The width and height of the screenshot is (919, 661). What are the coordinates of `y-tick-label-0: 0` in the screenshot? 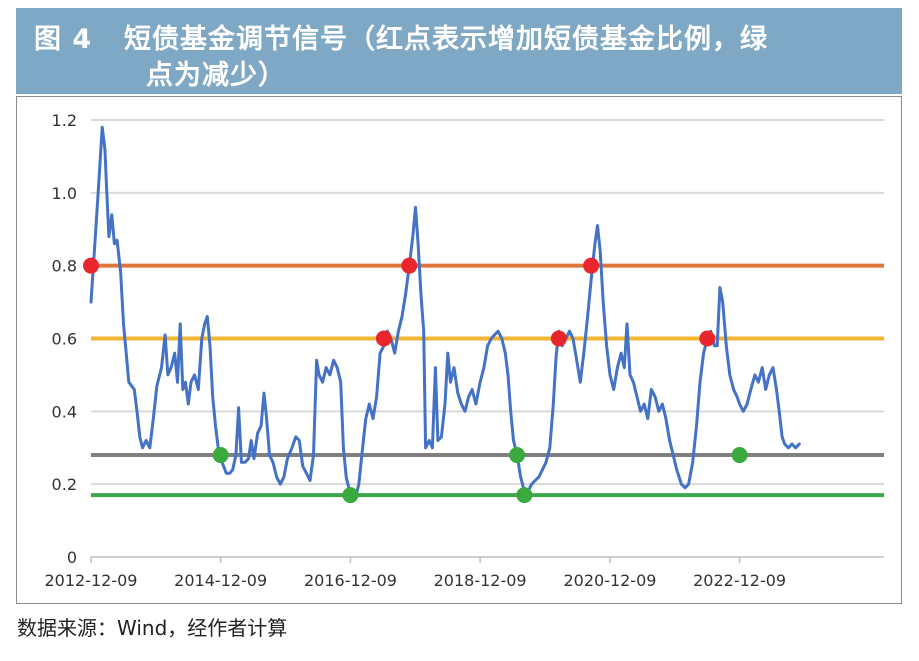 It's located at (72, 557).